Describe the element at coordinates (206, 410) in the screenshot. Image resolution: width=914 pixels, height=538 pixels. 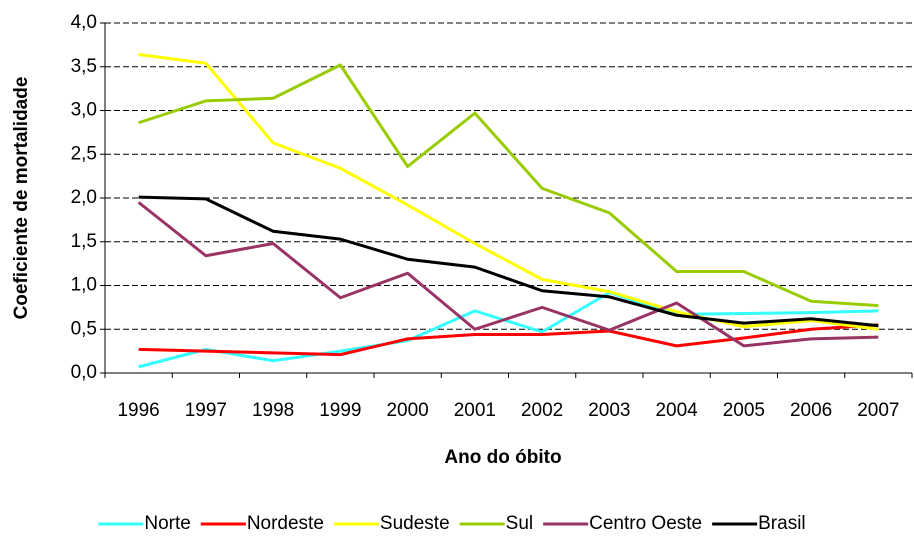
I see `x-tick-label: 1997` at that location.